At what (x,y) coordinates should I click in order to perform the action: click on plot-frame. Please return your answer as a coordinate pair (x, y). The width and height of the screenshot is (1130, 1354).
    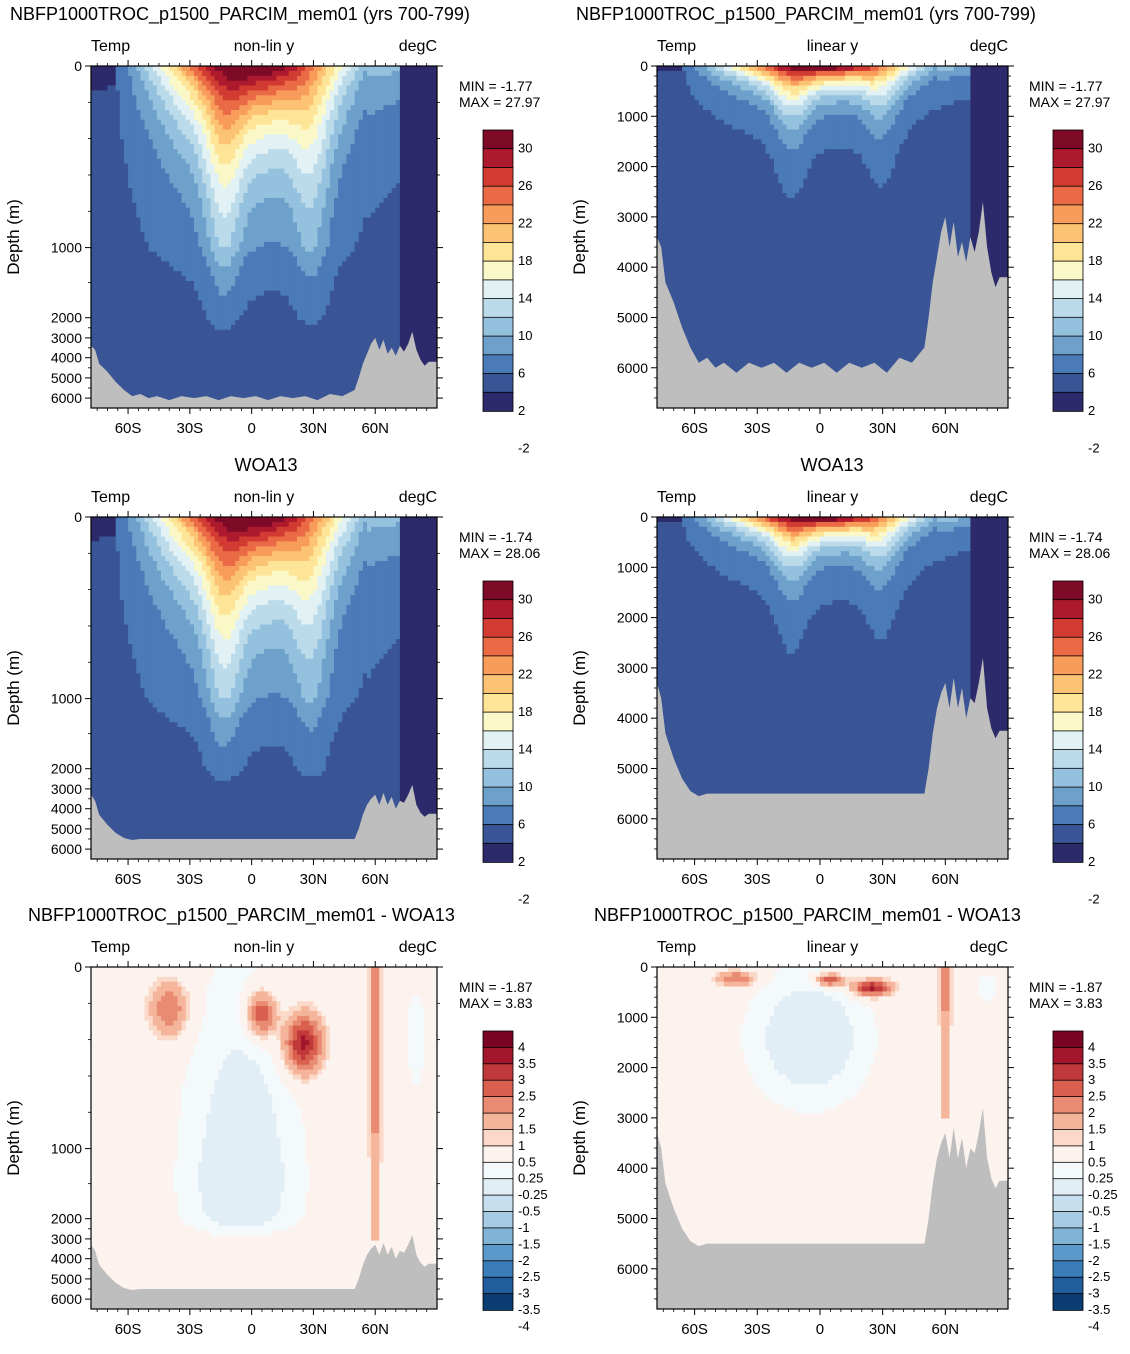
    Looking at the image, I should click on (264, 237).